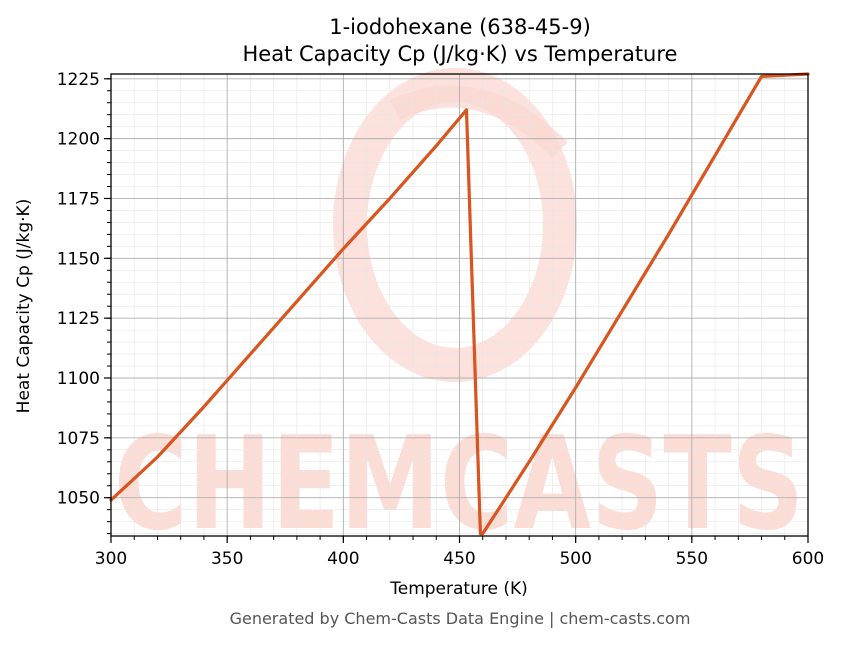 Image resolution: width=843 pixels, height=648 pixels. What do you see at coordinates (479, 121) in the screenshot?
I see `watermark-logo-swoosh` at bounding box center [479, 121].